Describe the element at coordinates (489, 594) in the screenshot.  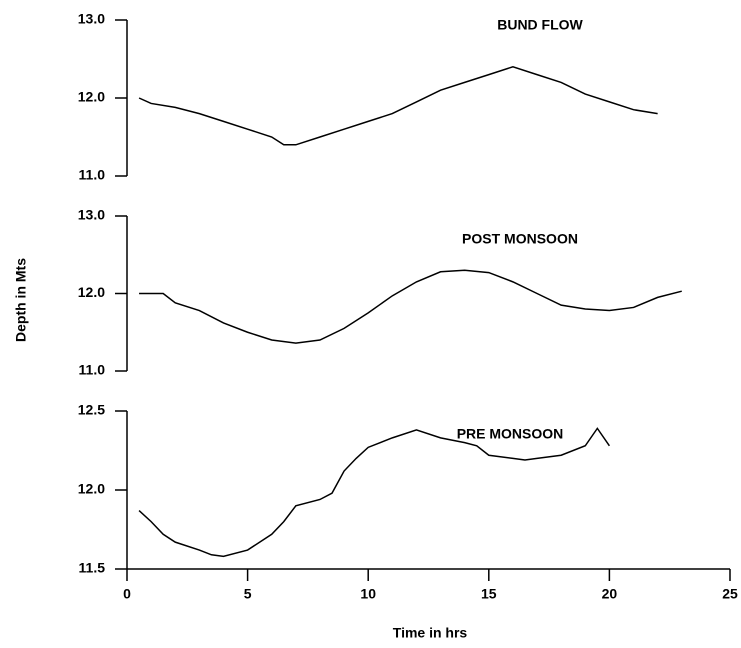
I see `x-tick-label: 15` at that location.